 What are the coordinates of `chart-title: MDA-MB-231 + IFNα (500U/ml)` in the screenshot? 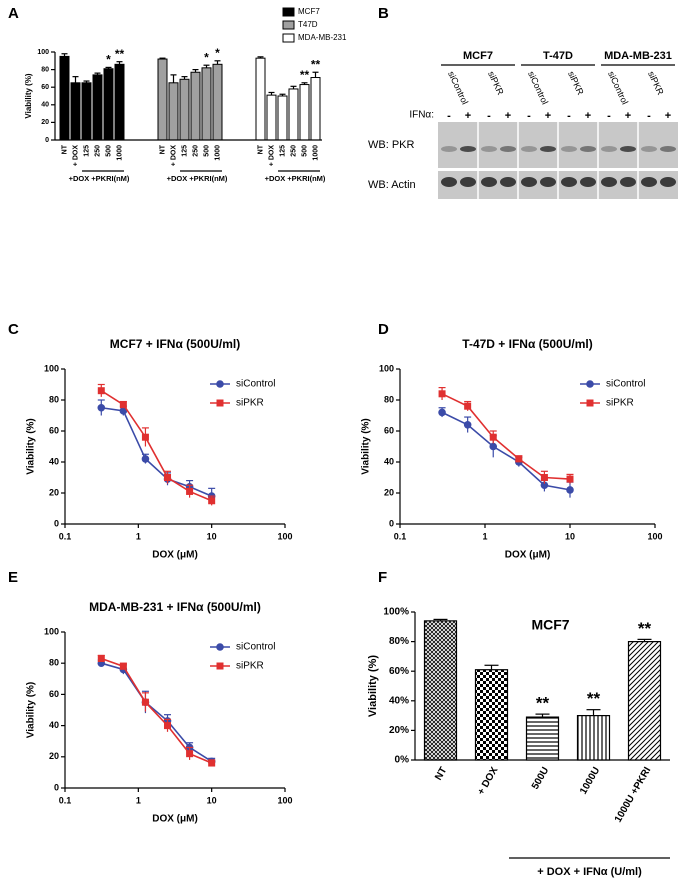 It's located at (175, 607).